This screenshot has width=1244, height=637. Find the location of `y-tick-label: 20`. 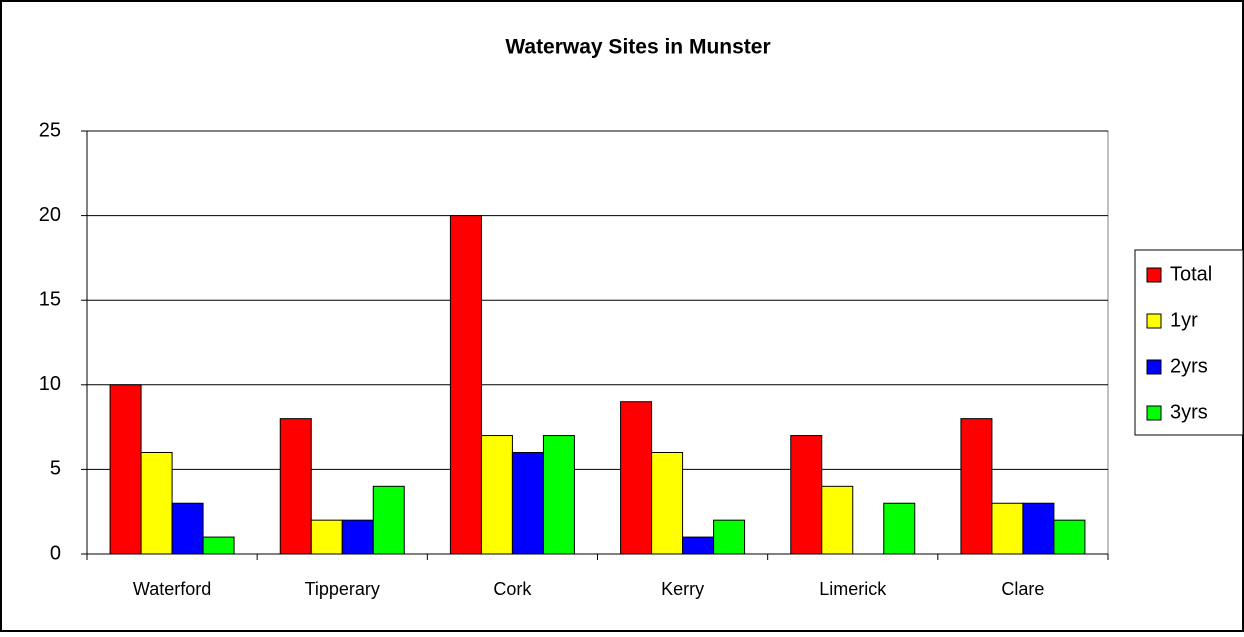

y-tick-label: 20 is located at coordinates (50, 215).